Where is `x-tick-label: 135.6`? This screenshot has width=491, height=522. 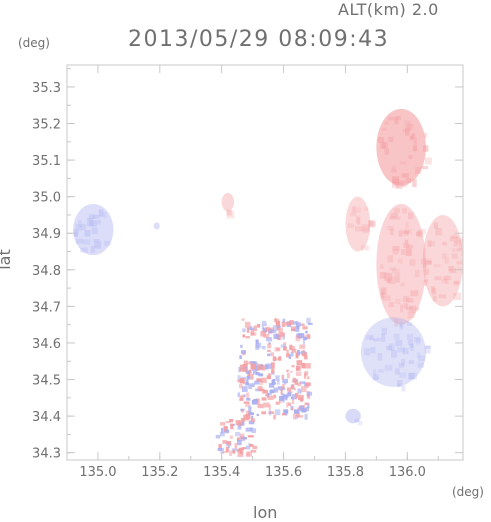
x-tick-label: 135.6 is located at coordinates (283, 472).